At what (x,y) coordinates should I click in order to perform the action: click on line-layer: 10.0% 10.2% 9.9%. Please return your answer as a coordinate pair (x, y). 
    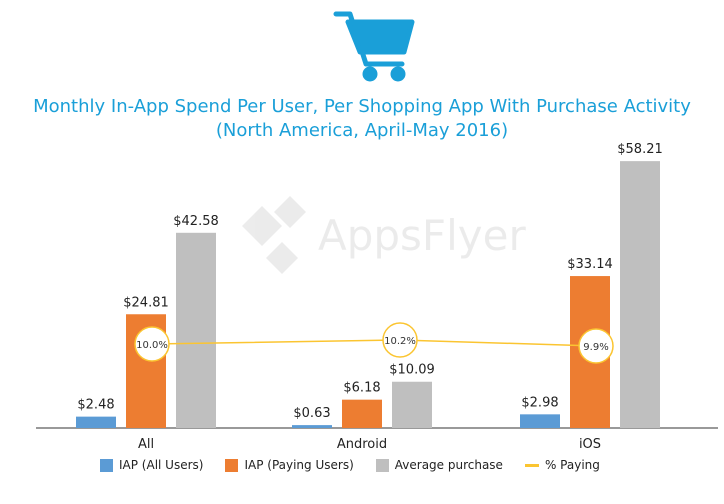
    Looking at the image, I should click on (374, 343).